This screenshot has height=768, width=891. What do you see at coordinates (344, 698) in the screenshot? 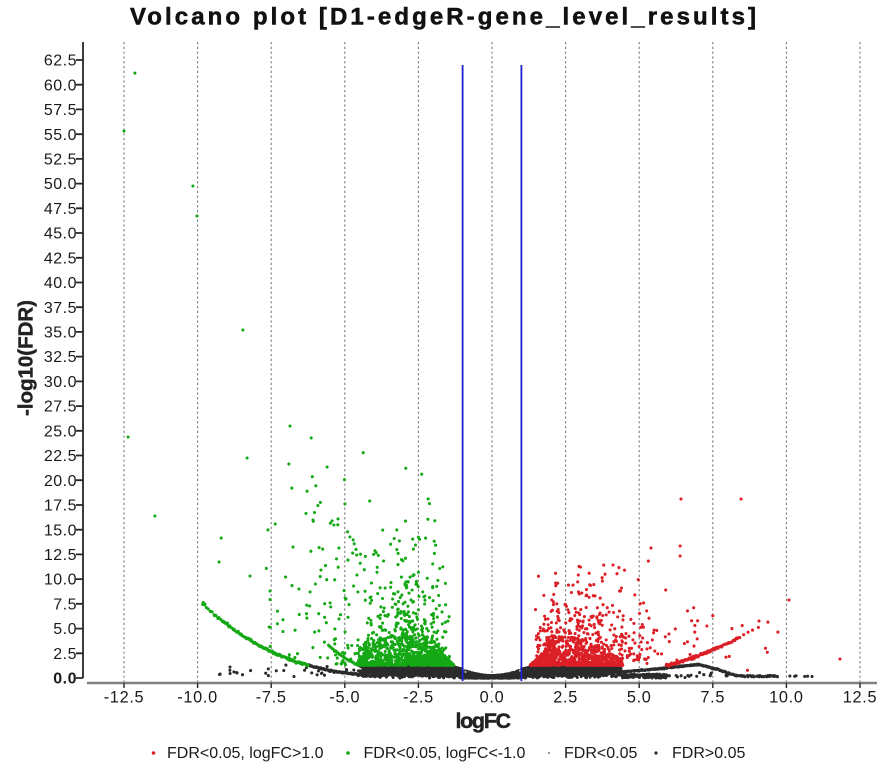
I see `svg-text: -5.0` at bounding box center [344, 698].